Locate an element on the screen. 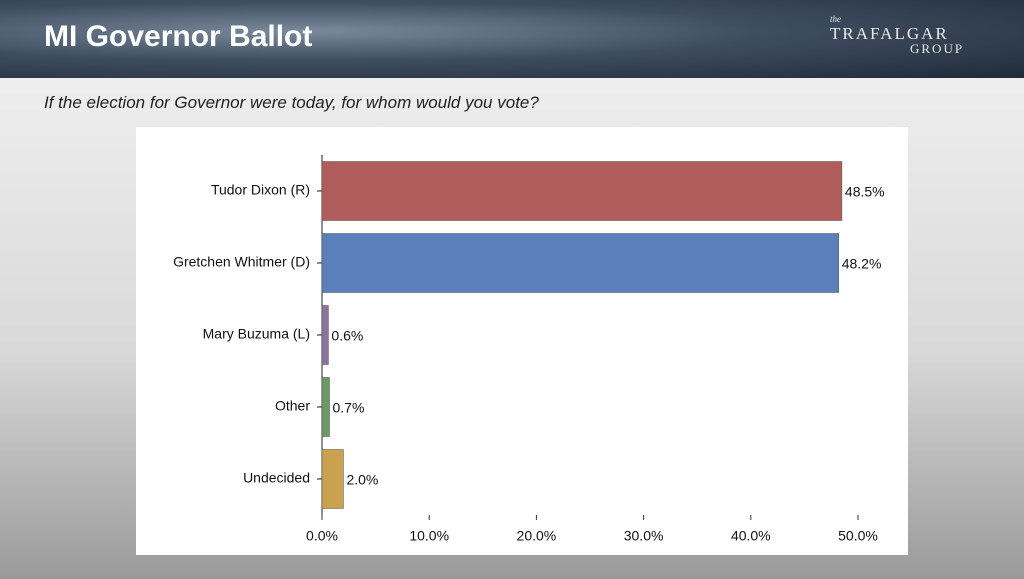 Image resolution: width=1024 pixels, height=579 pixels. value-label: 2.0% is located at coordinates (362, 480).